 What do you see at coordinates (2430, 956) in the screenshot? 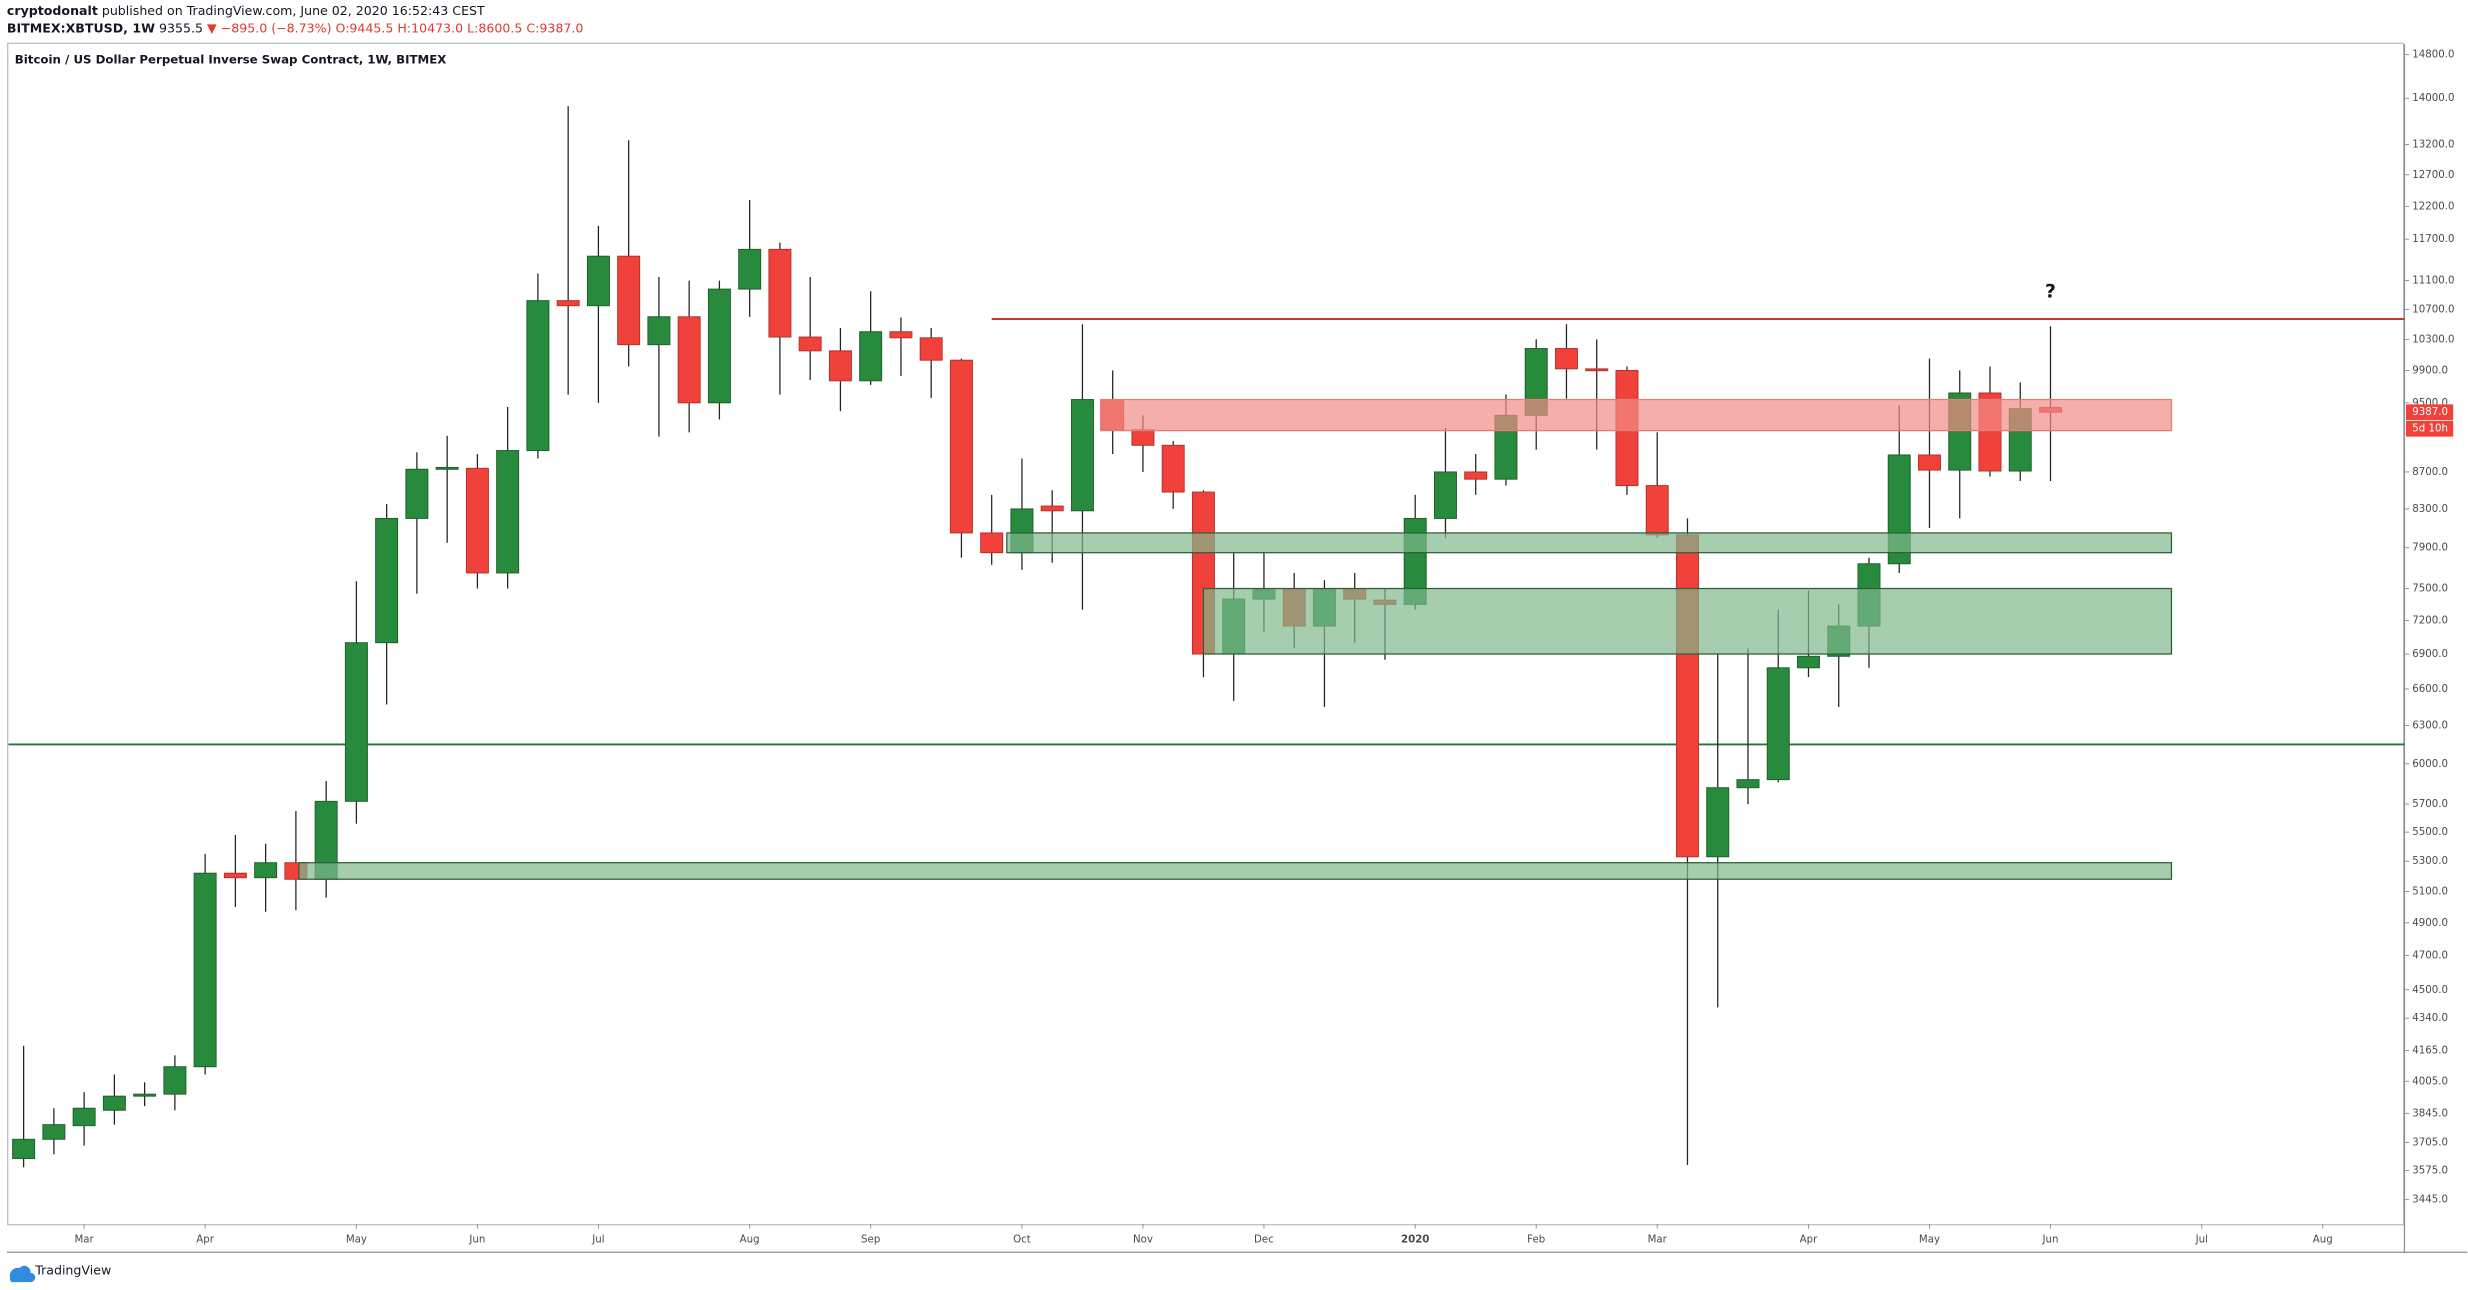
I see `y-tick-label: 4700.0` at bounding box center [2430, 956].